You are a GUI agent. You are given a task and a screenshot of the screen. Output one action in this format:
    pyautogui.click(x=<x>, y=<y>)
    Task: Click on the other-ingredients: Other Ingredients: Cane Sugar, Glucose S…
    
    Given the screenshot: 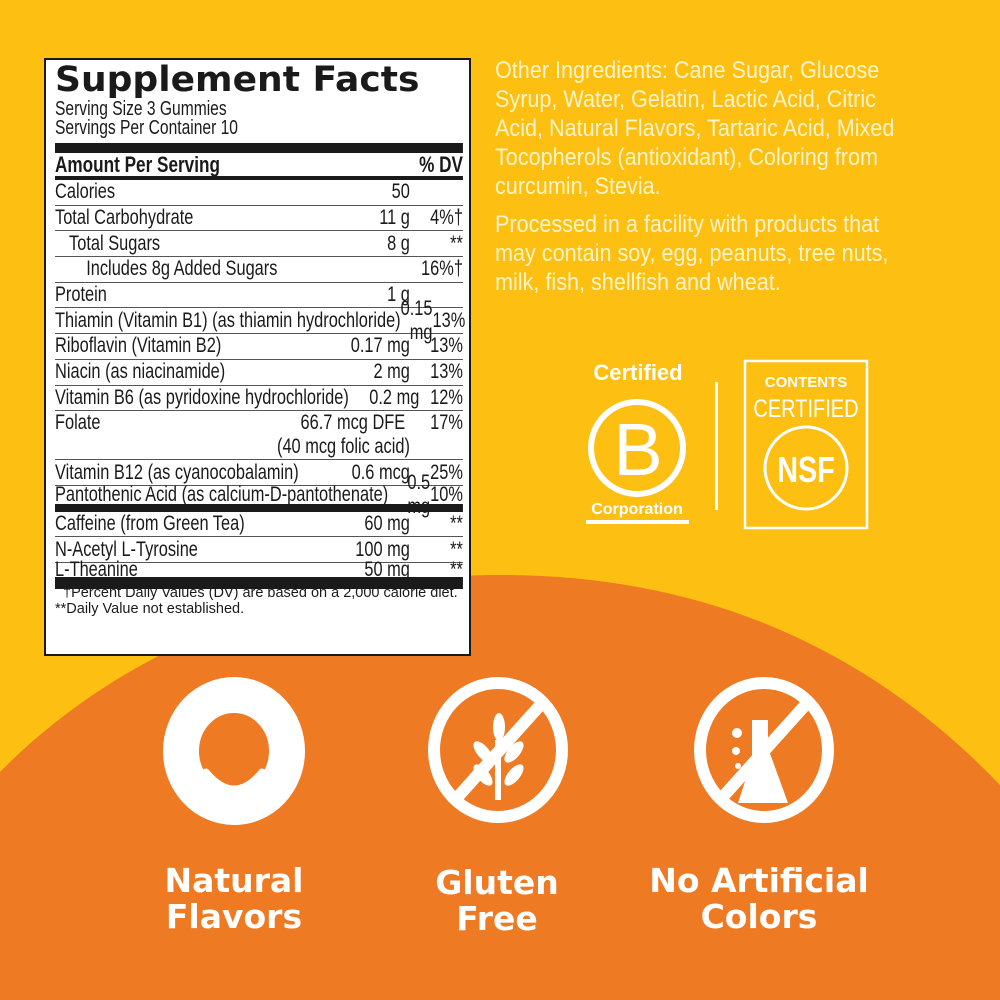 What is the action you would take?
    pyautogui.click(x=695, y=128)
    